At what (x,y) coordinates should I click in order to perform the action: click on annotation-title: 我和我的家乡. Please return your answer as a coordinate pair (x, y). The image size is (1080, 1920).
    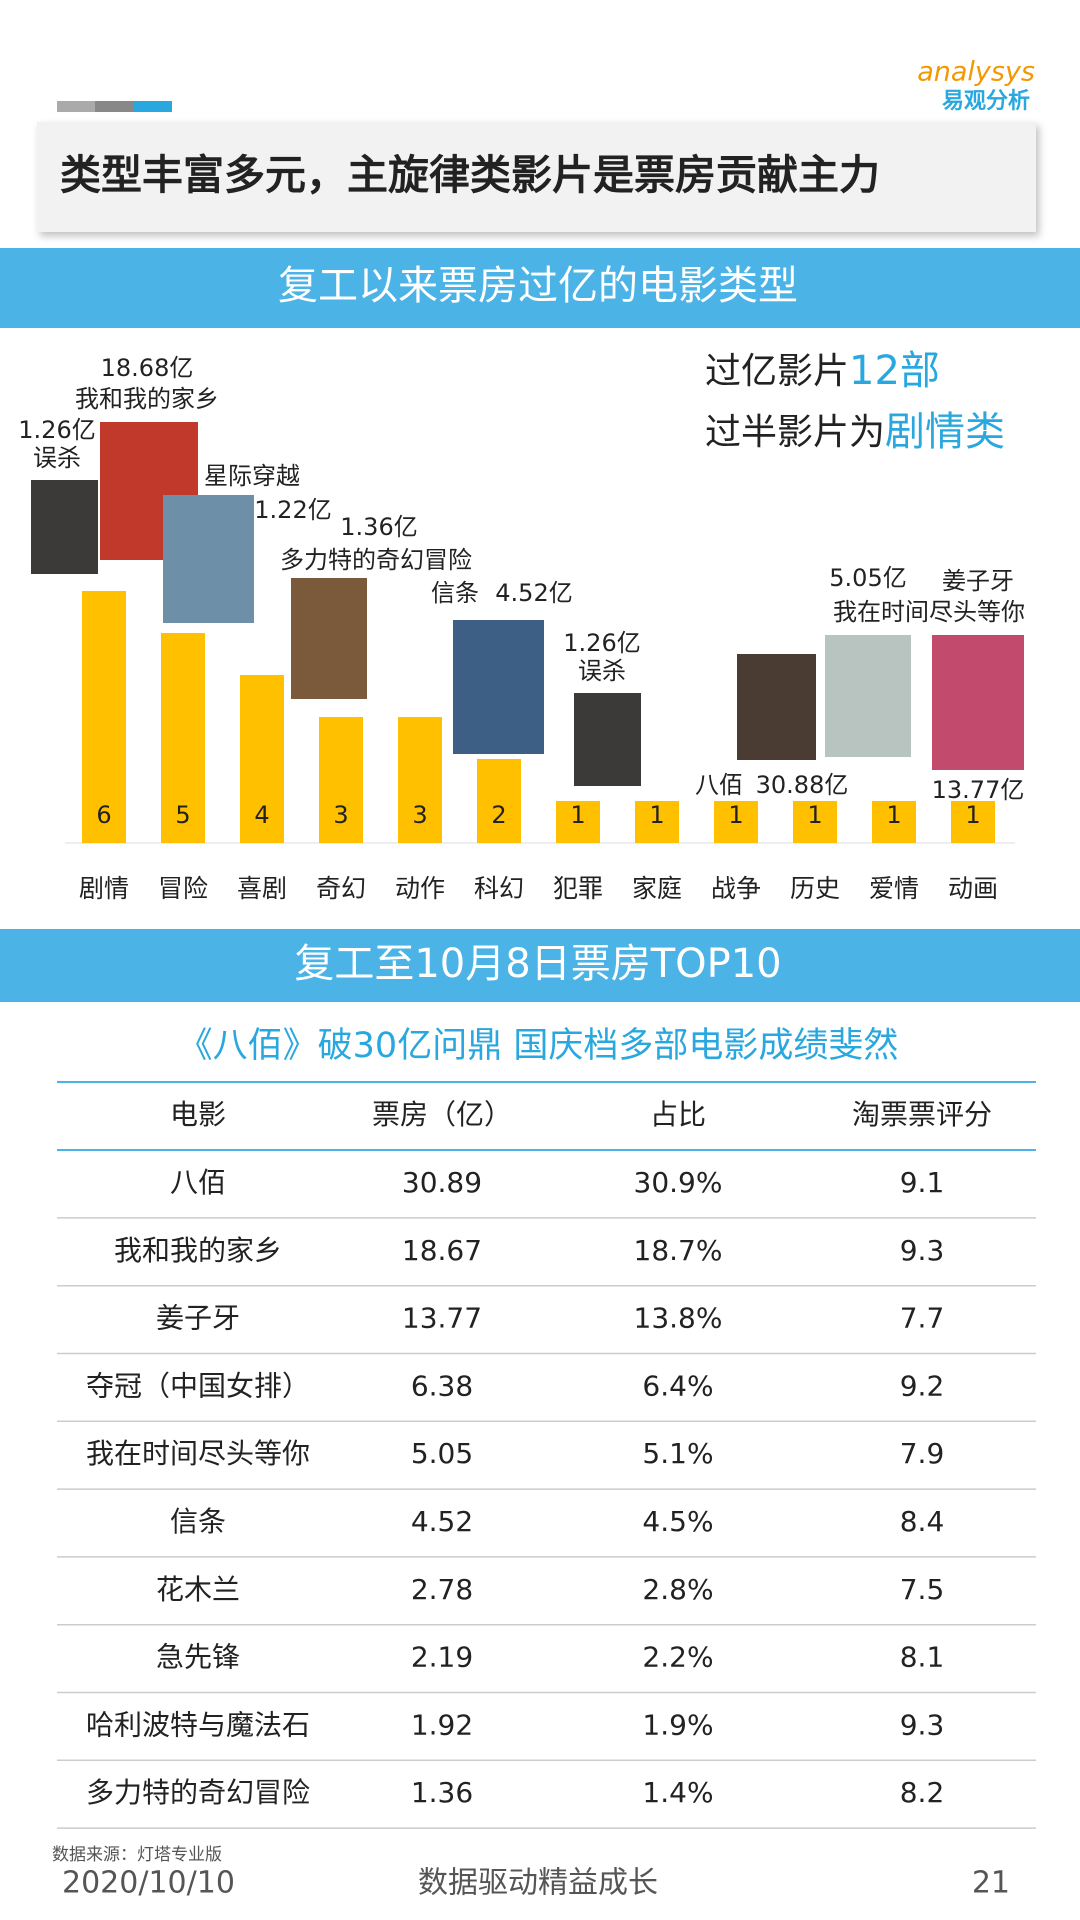
    Looking at the image, I should click on (147, 399).